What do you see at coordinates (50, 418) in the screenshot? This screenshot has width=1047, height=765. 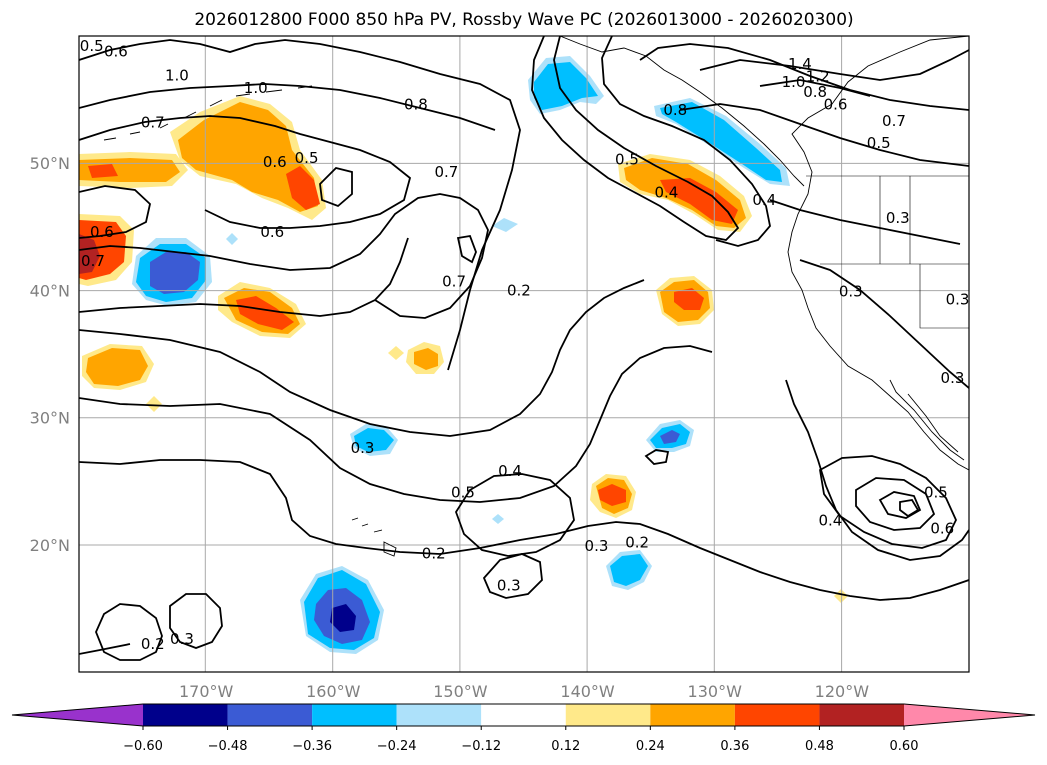 I see `lat-tick-label: 30°N` at bounding box center [50, 418].